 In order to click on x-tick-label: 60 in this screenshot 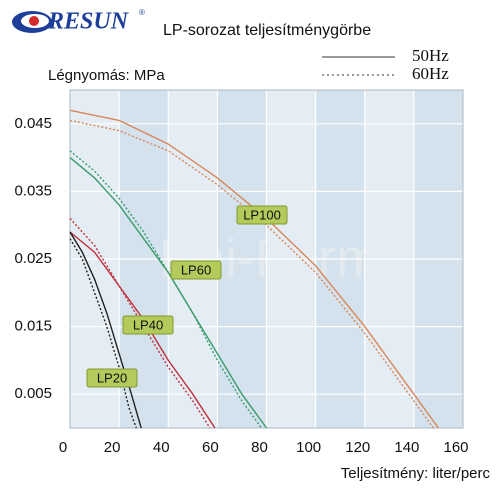, I will do `click(210, 447)`.